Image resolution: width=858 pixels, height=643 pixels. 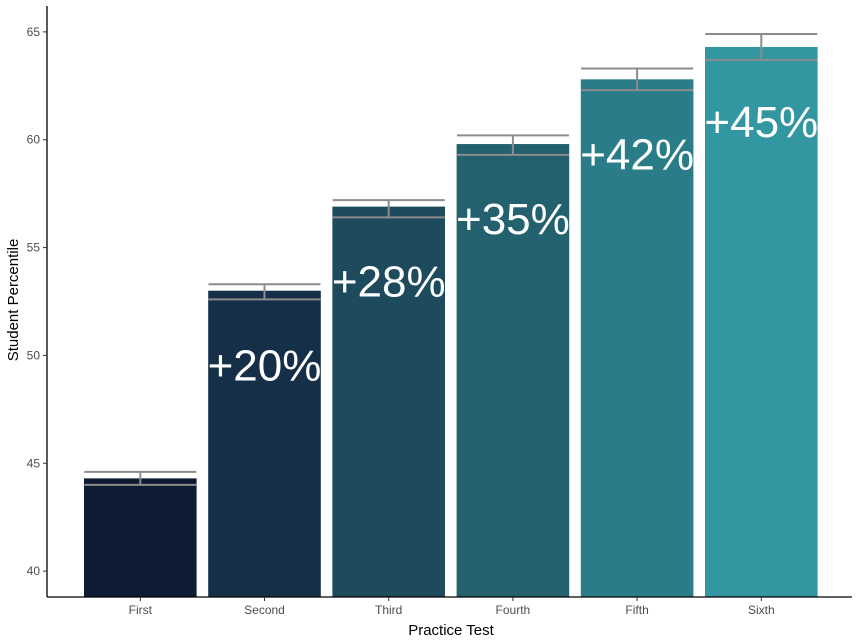 What do you see at coordinates (761, 122) in the screenshot?
I see `data-label-sixth: +45%` at bounding box center [761, 122].